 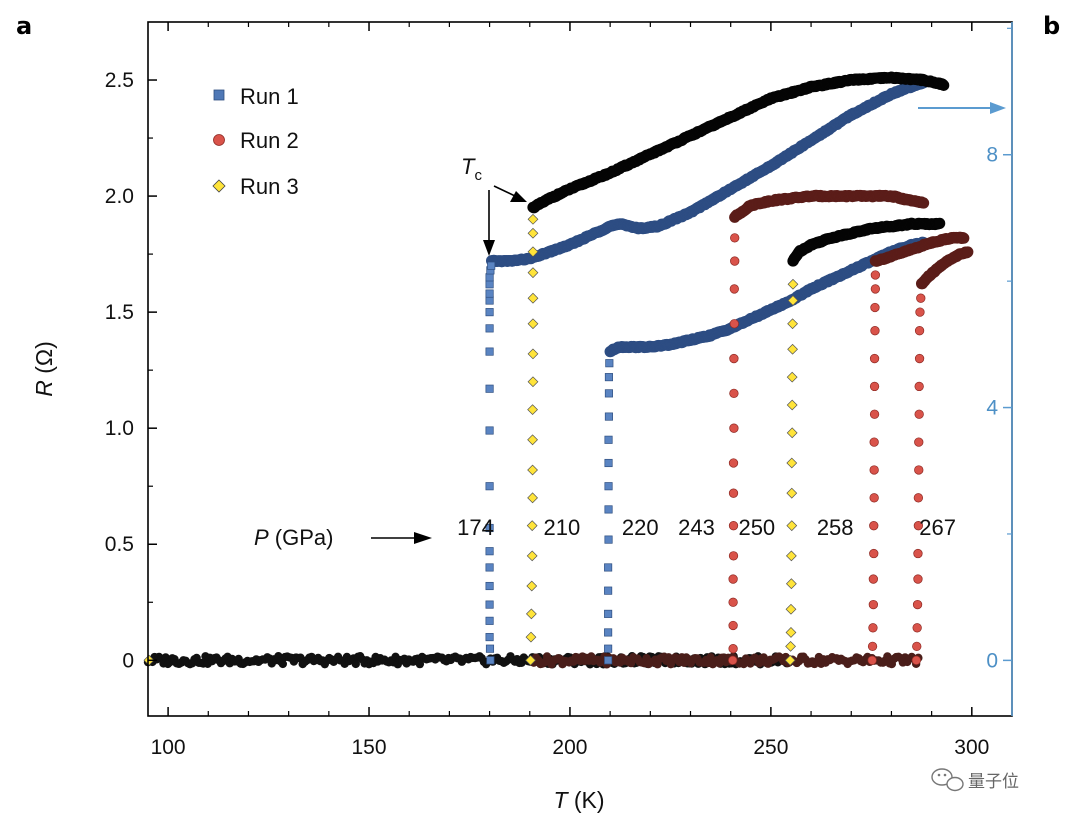 I want to click on tc-subscript: c, so click(x=478, y=175).